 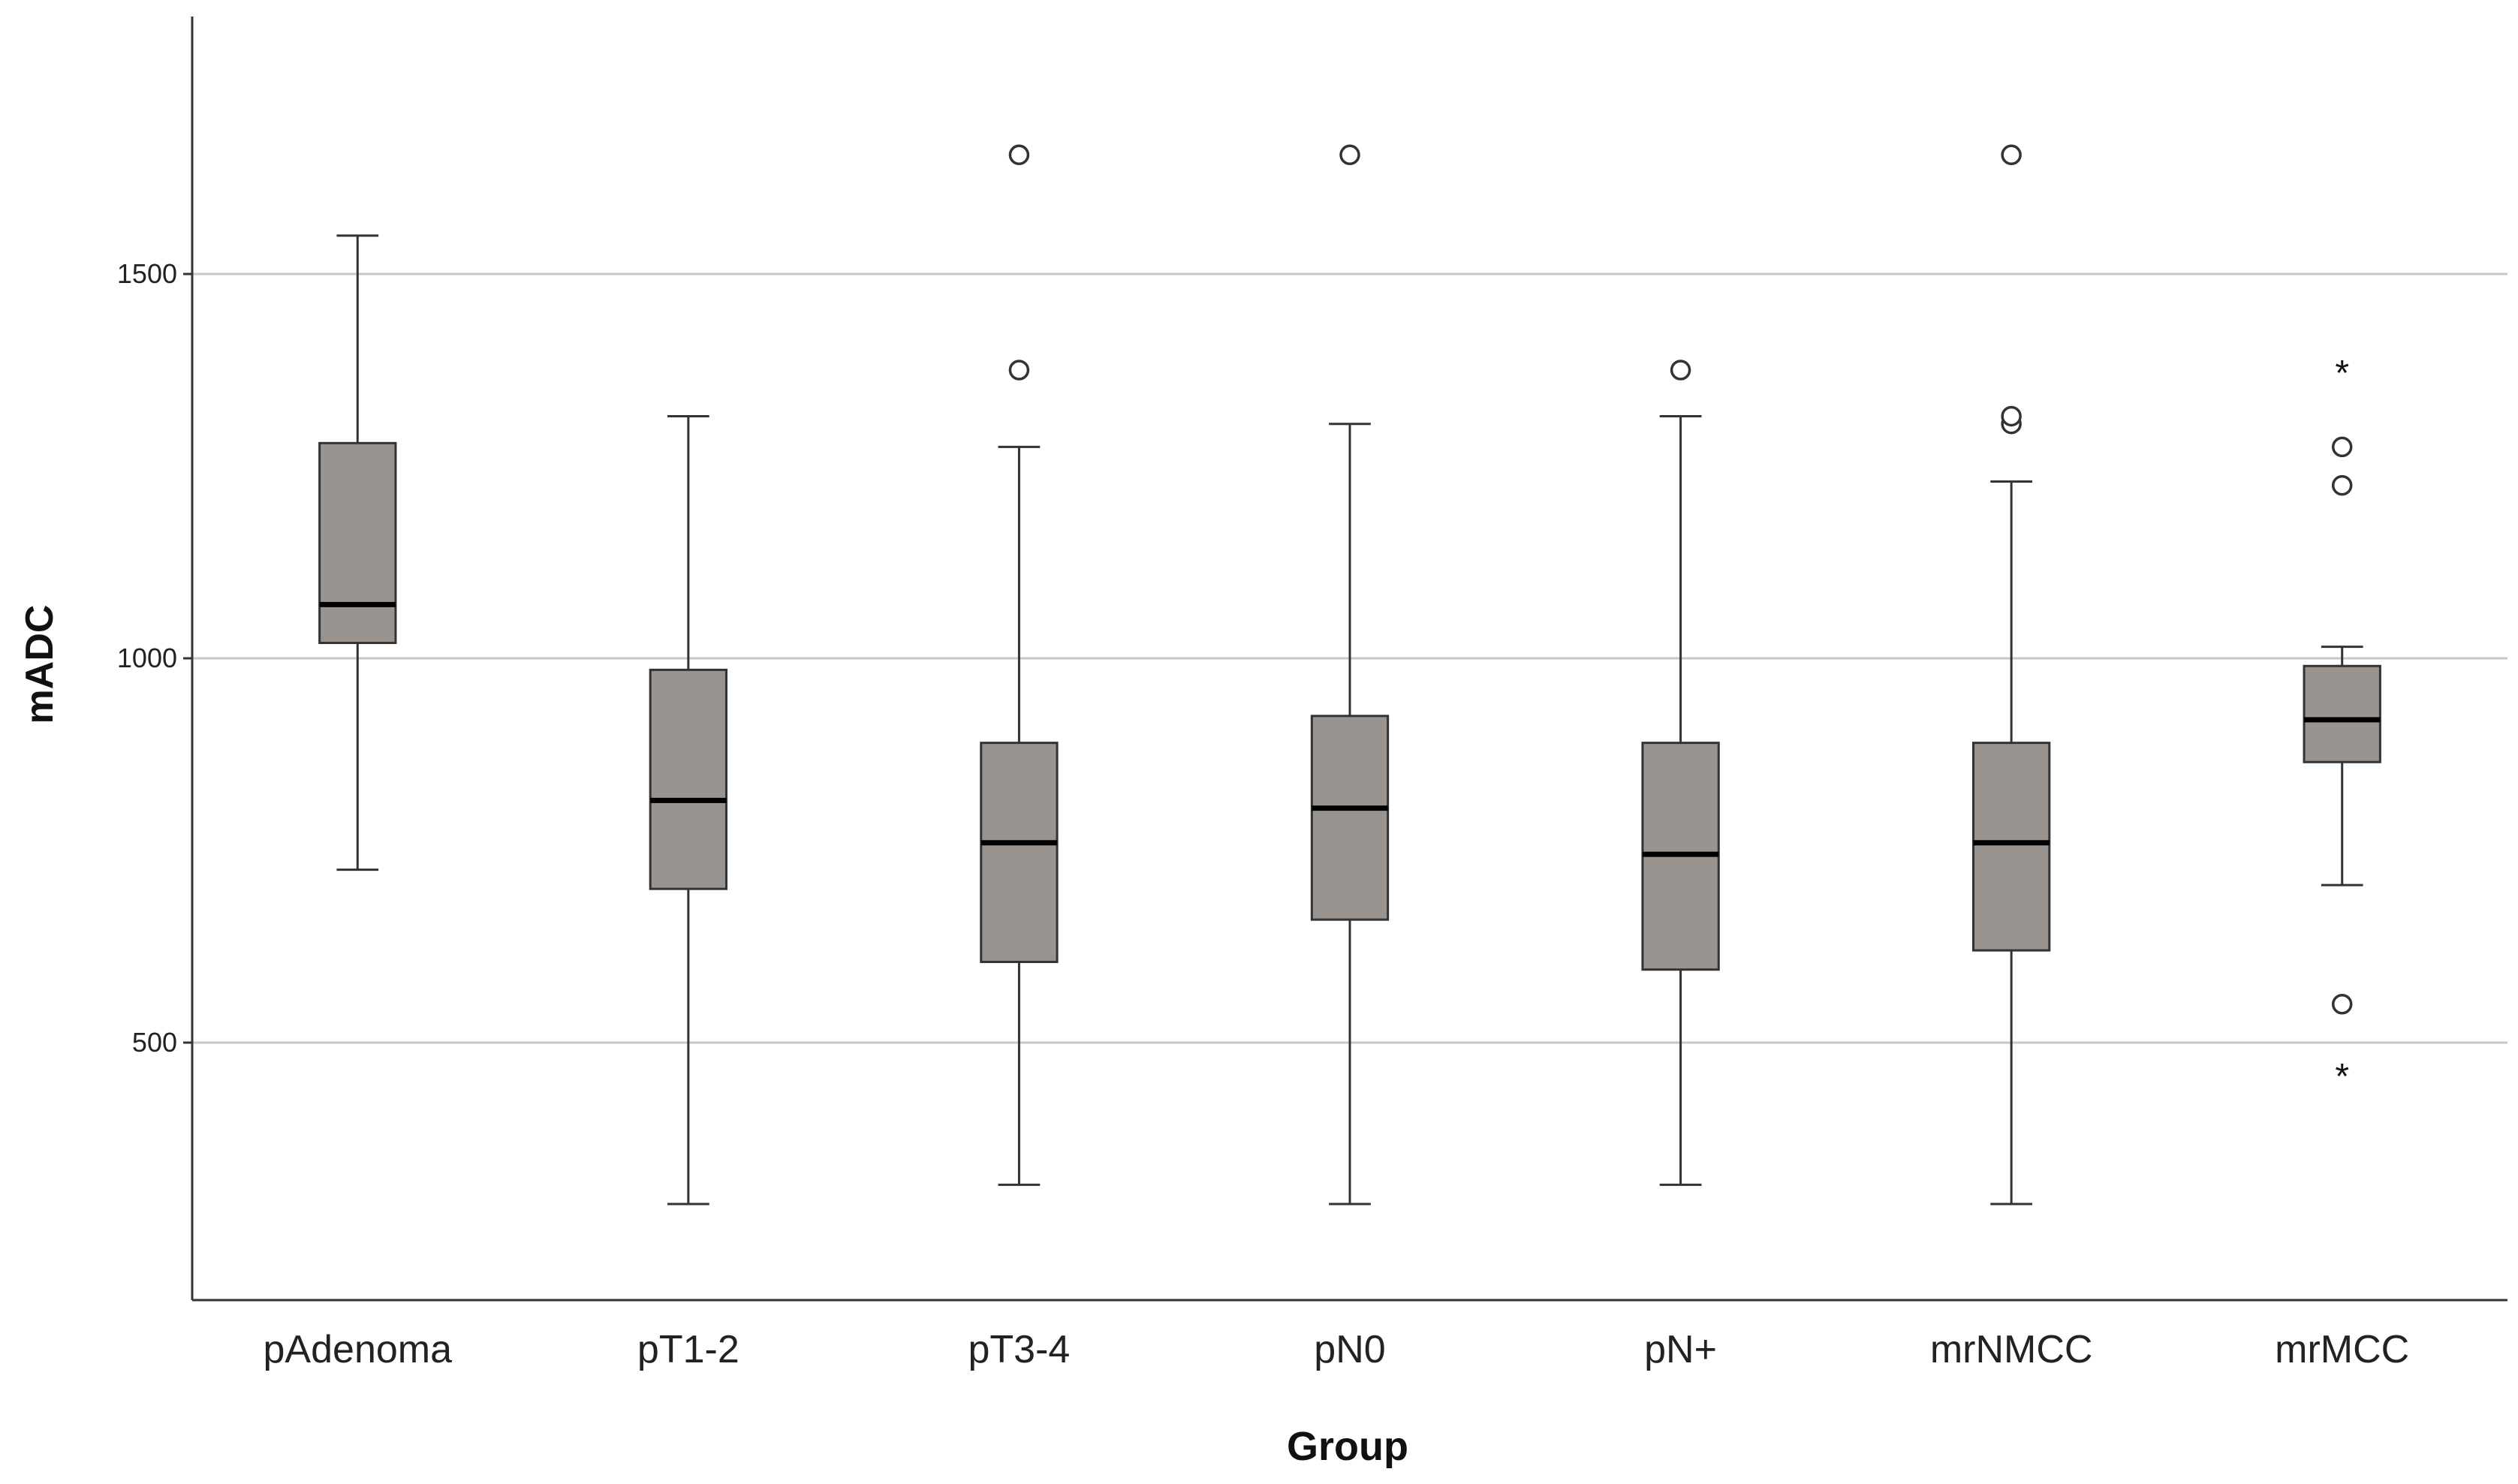 What do you see at coordinates (154, 1042) in the screenshot?
I see `y-tick-label: 500` at bounding box center [154, 1042].